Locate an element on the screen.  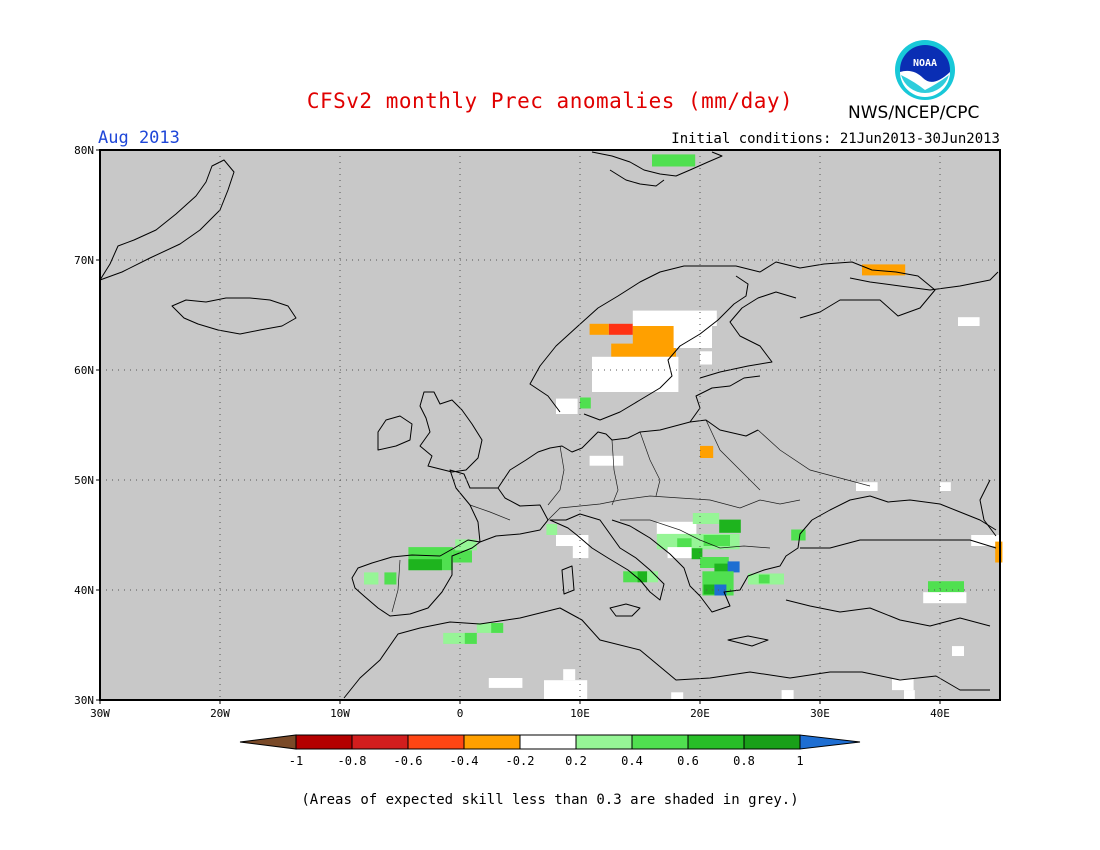
colorbar-label: 0.2 is located at coordinates (576, 761).